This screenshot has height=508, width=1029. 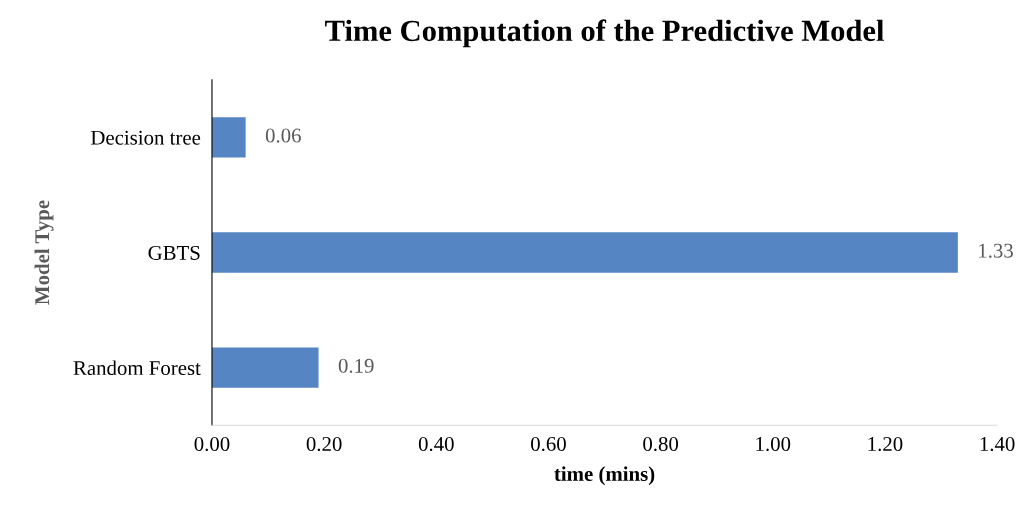 I want to click on data-label: 0.06, so click(x=283, y=135).